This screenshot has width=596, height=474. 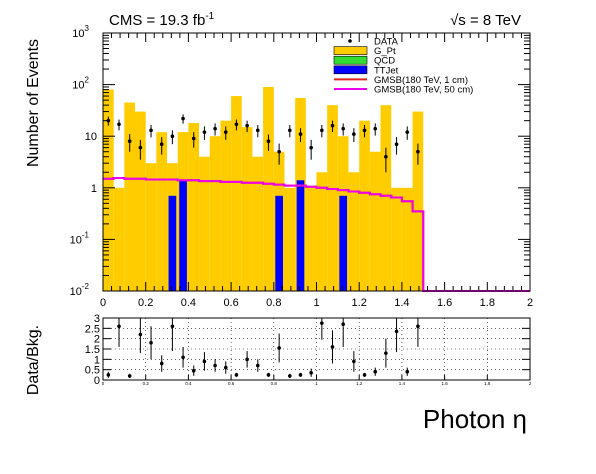 I want to click on y-tick-label: 10⁻², so click(x=80, y=290).